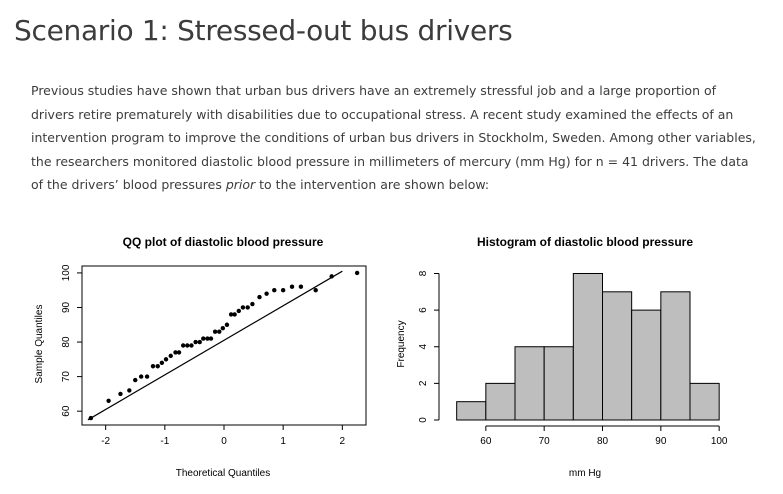  What do you see at coordinates (240, 184) in the screenshot?
I see `description-emphasis: prior` at bounding box center [240, 184].